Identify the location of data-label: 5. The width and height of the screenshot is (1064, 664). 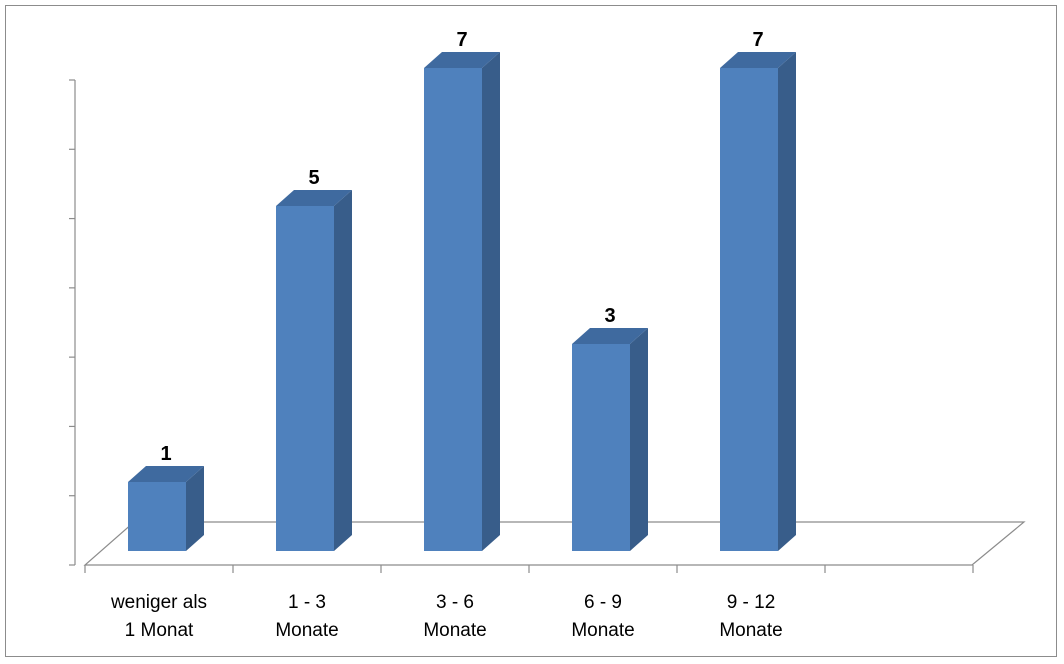
(313, 178).